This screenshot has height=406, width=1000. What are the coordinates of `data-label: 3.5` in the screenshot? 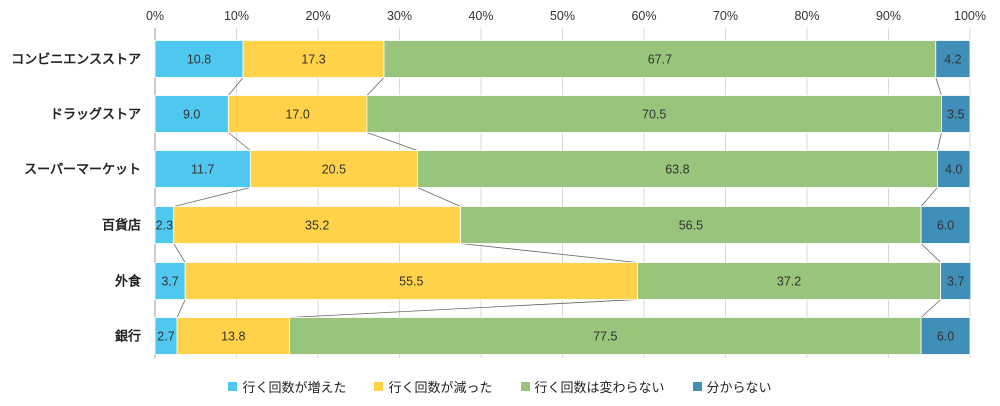 It's located at (955, 115).